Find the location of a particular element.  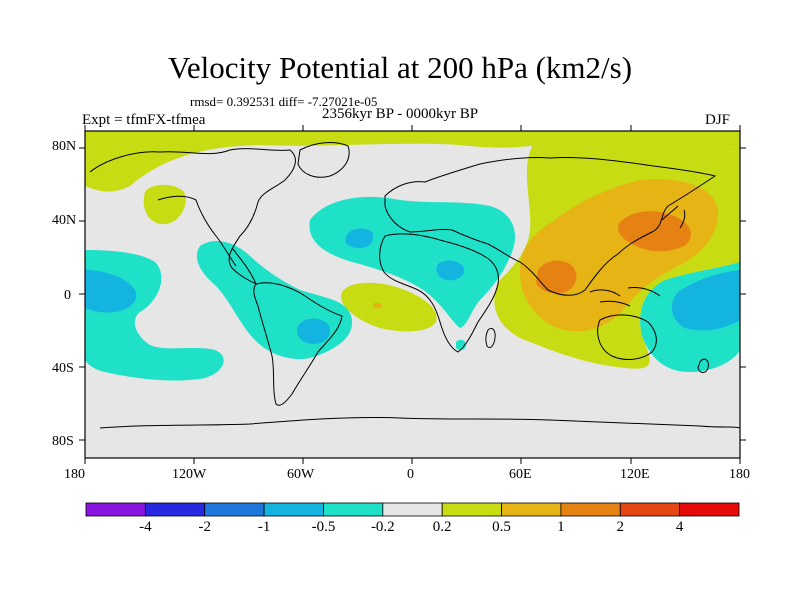

colorbar-label: 2 is located at coordinates (620, 527).